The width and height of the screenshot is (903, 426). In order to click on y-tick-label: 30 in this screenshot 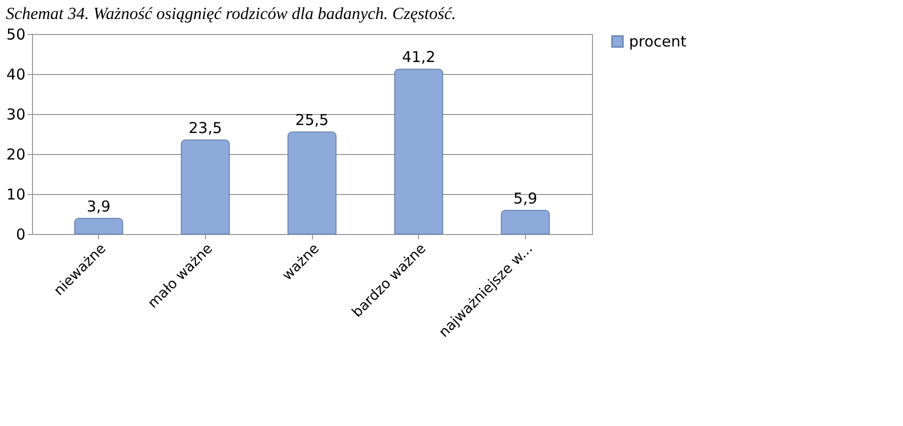, I will do `click(16, 115)`.